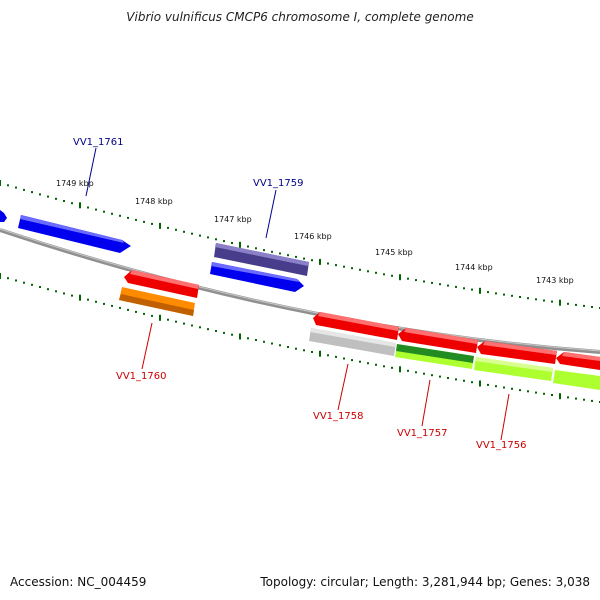  What do you see at coordinates (517, 352) in the screenshot?
I see `gene-feature-vv1-1756-red` at bounding box center [517, 352].